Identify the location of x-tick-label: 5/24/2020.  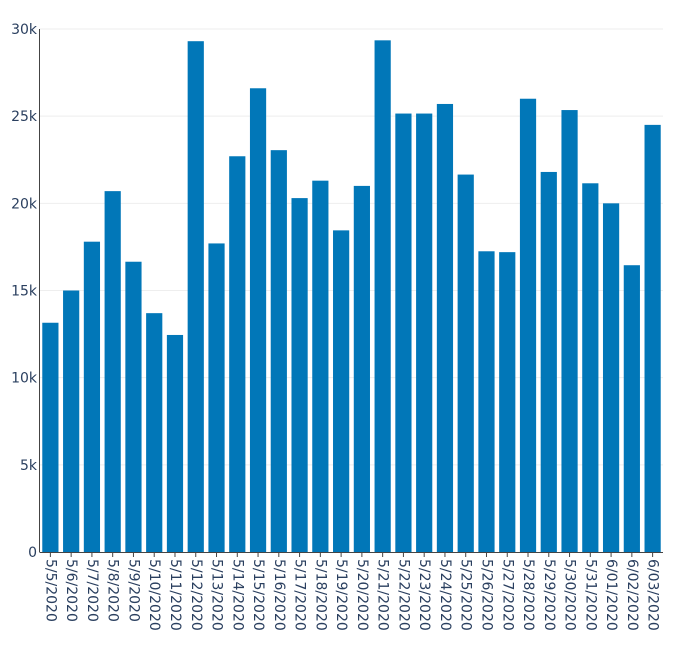
(445, 595).